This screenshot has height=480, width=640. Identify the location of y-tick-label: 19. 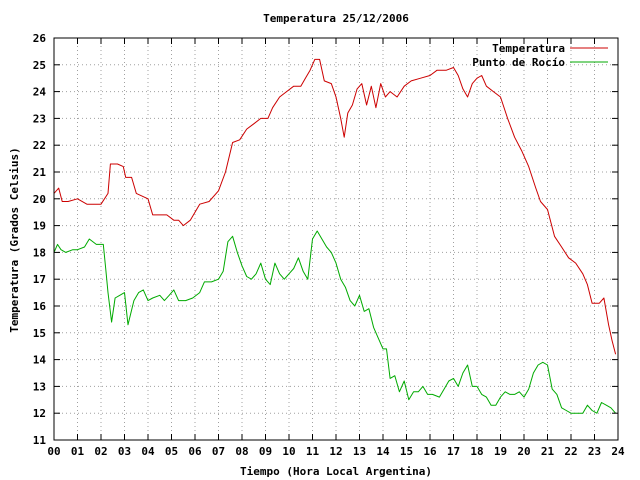
(39, 226).